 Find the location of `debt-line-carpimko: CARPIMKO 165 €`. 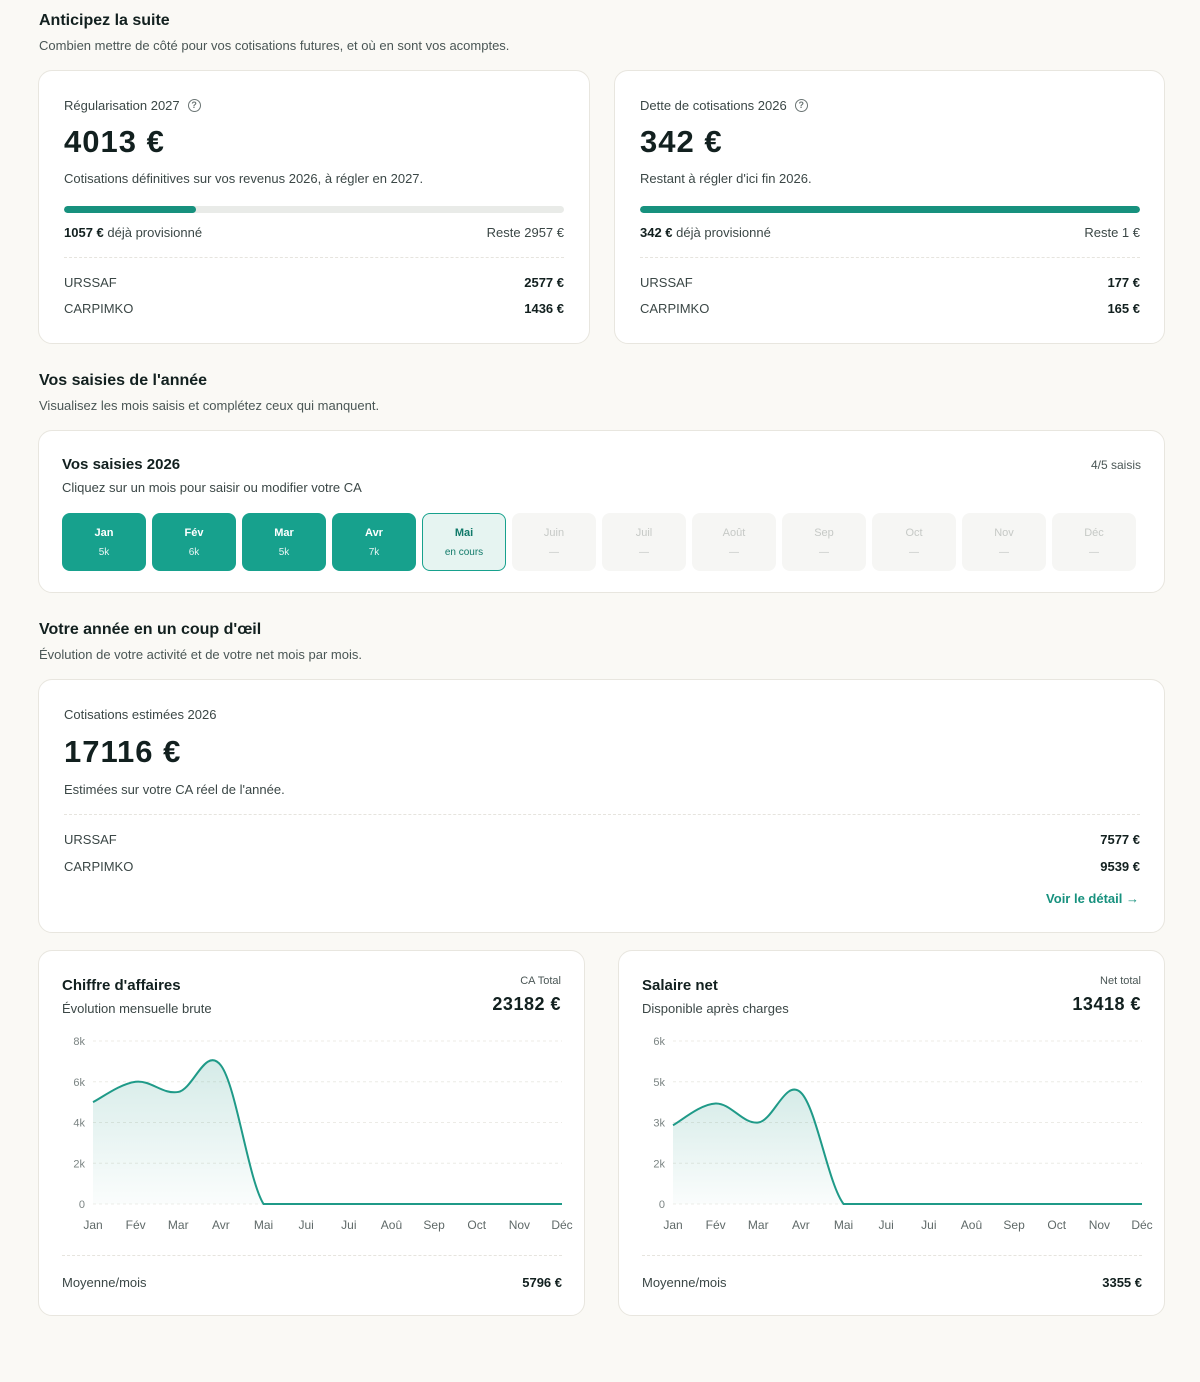

debt-line-carpimko: CARPIMKO 165 € is located at coordinates (890, 308).